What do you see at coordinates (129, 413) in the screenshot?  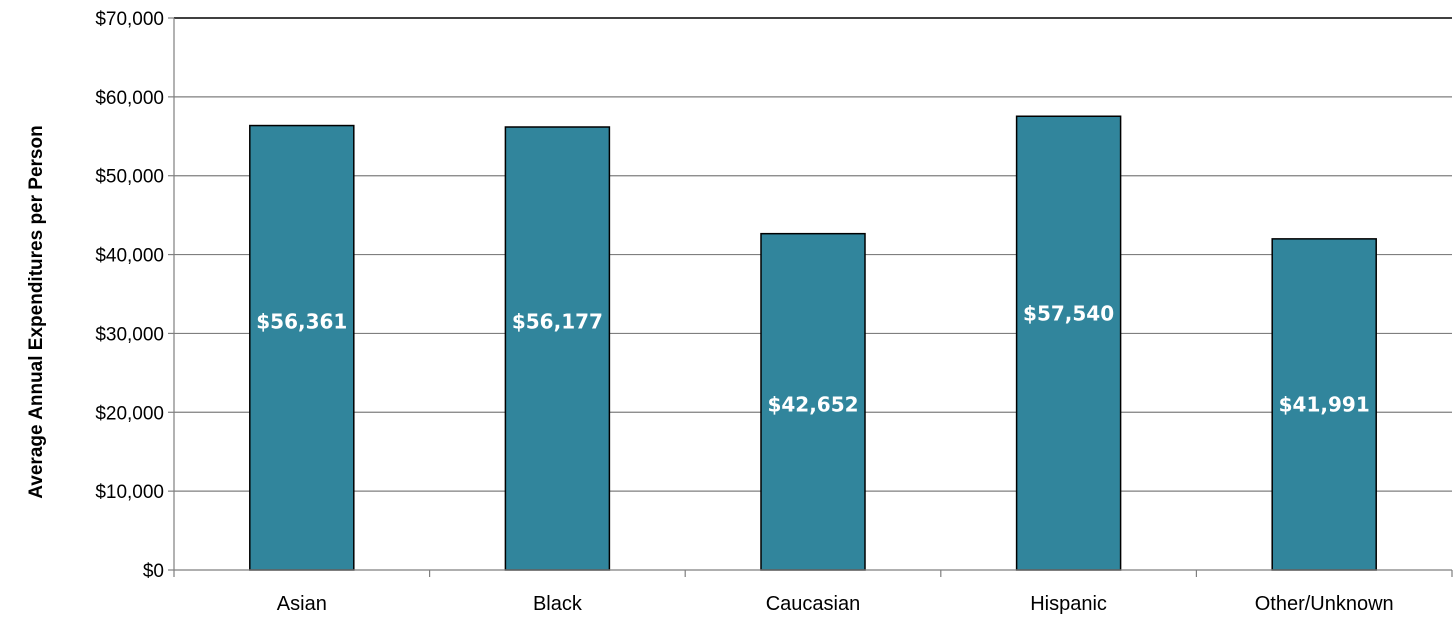 I see `y-tick-label: $20,000` at bounding box center [129, 413].